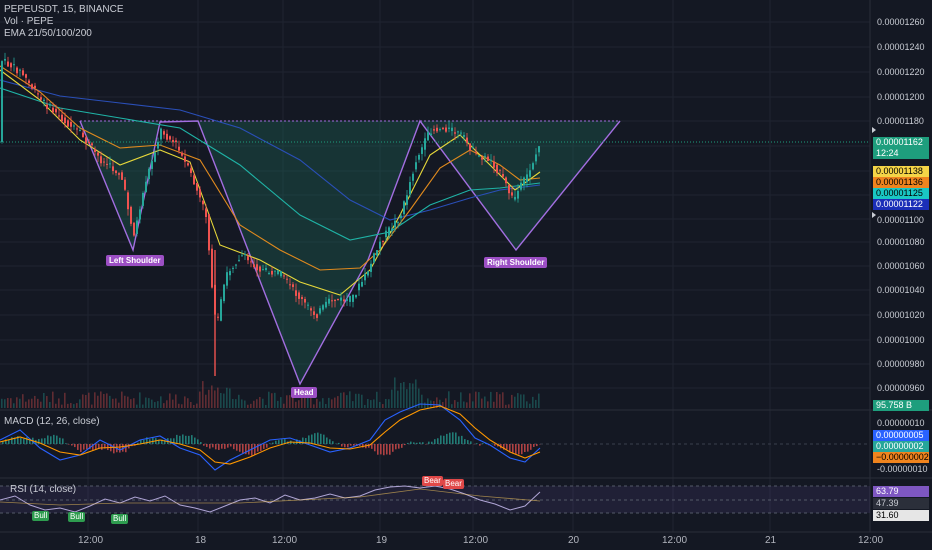 This screenshot has height=550, width=932. Describe the element at coordinates (135, 260) in the screenshot. I see `left-shoulder-label: Left Shoulder` at that location.